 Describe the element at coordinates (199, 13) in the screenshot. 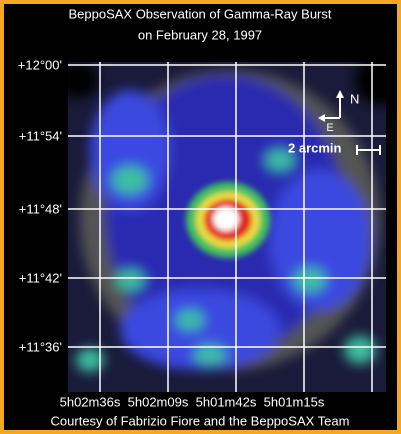

I see `title-line: BeppoSAX Observation of Gamma-Ray Burst` at that location.